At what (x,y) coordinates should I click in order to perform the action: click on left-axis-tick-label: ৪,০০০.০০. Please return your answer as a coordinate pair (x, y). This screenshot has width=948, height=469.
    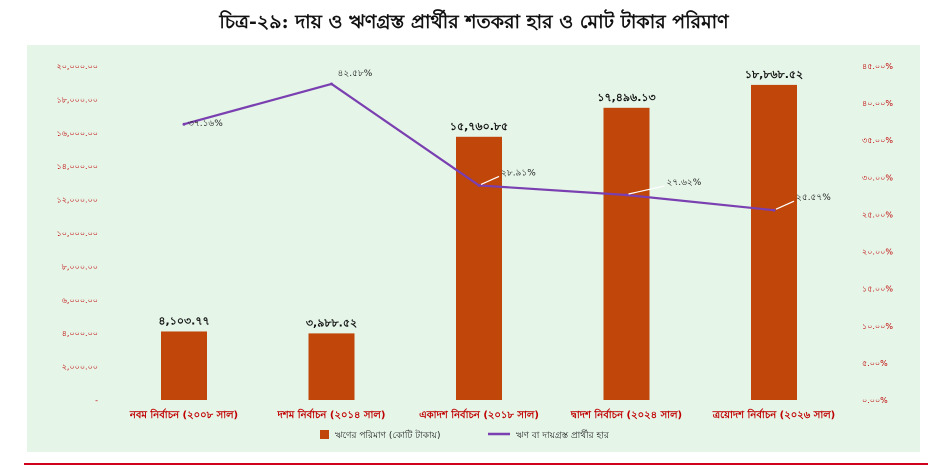
    Looking at the image, I should click on (80, 333).